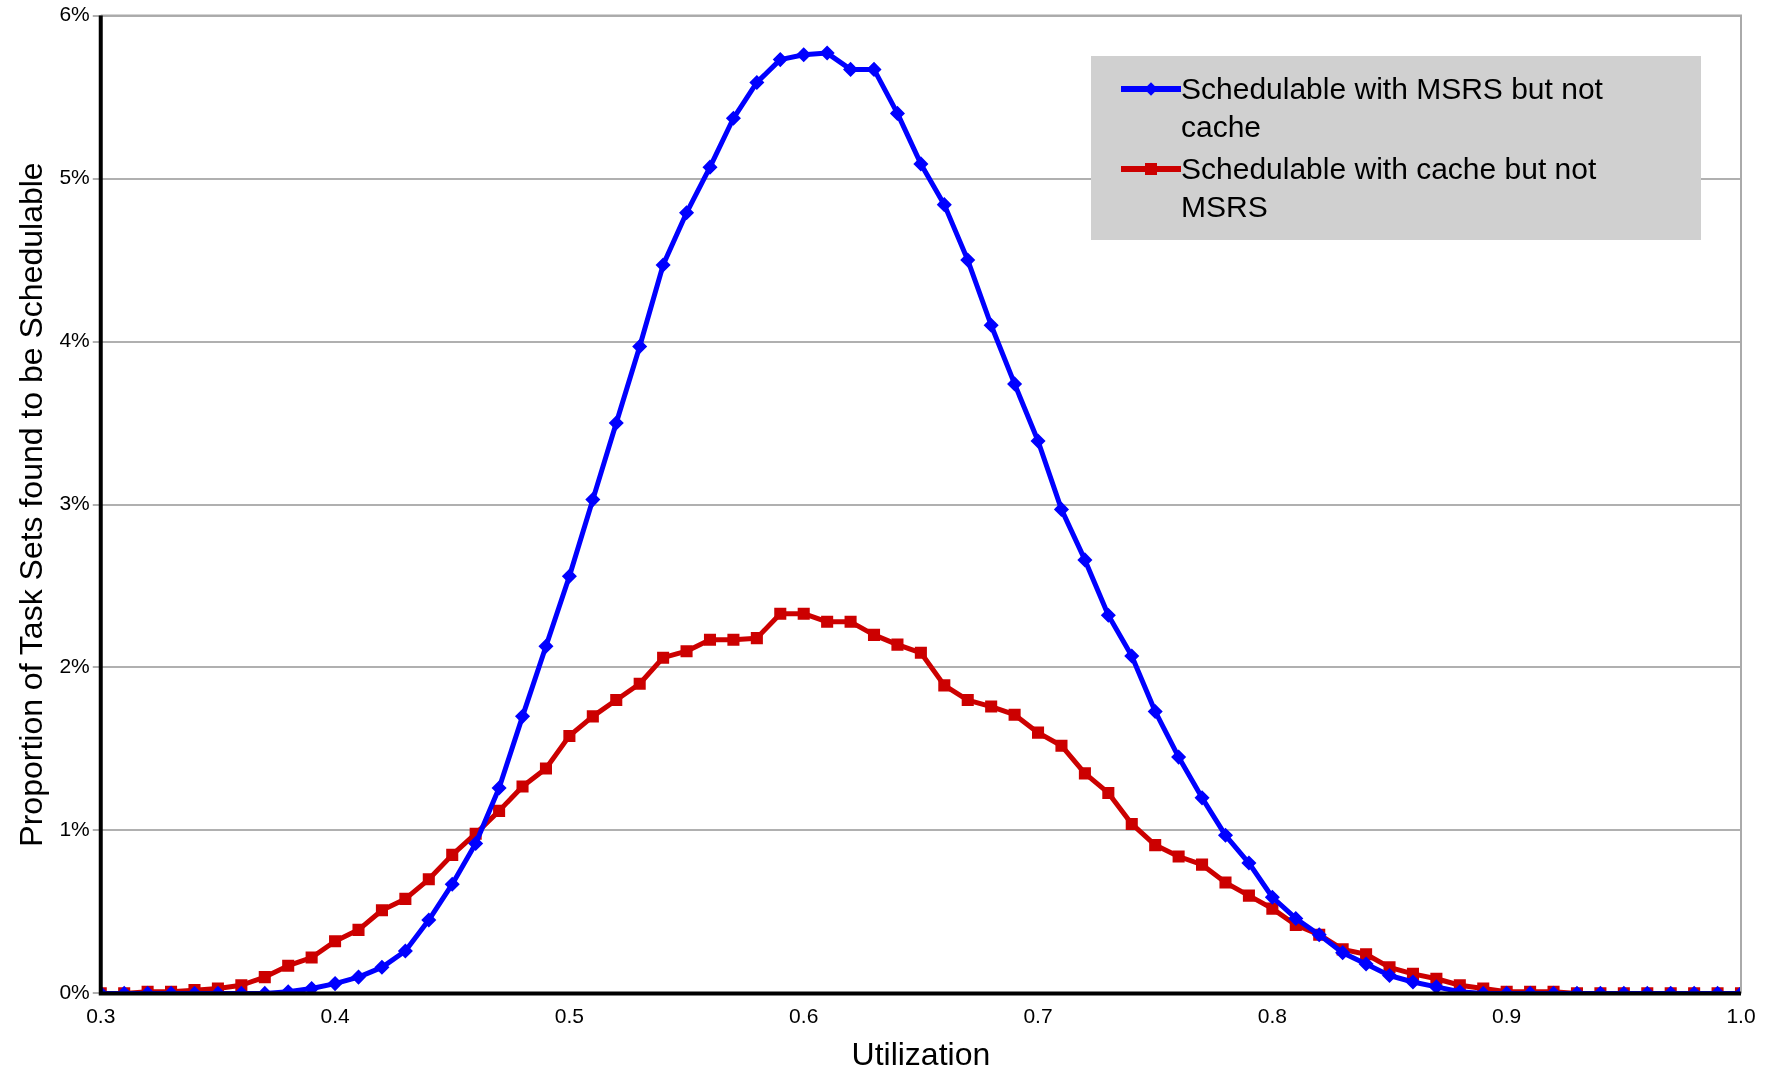 The image size is (1791, 1089). Describe the element at coordinates (31, 504) in the screenshot. I see `y-axis-title: Proportion of Task Sets found to be Schedulable` at that location.